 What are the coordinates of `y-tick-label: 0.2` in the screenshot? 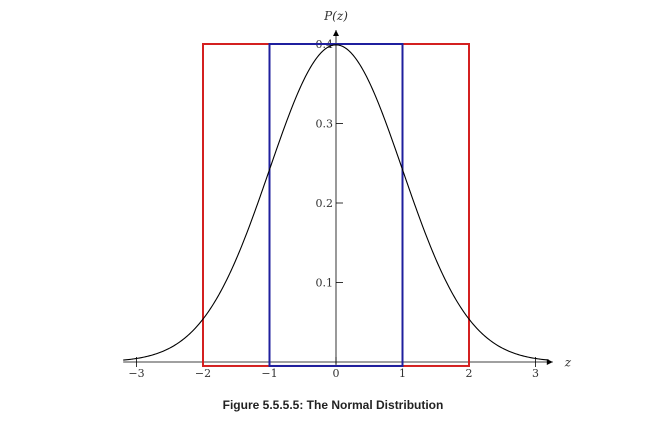 It's located at (325, 203).